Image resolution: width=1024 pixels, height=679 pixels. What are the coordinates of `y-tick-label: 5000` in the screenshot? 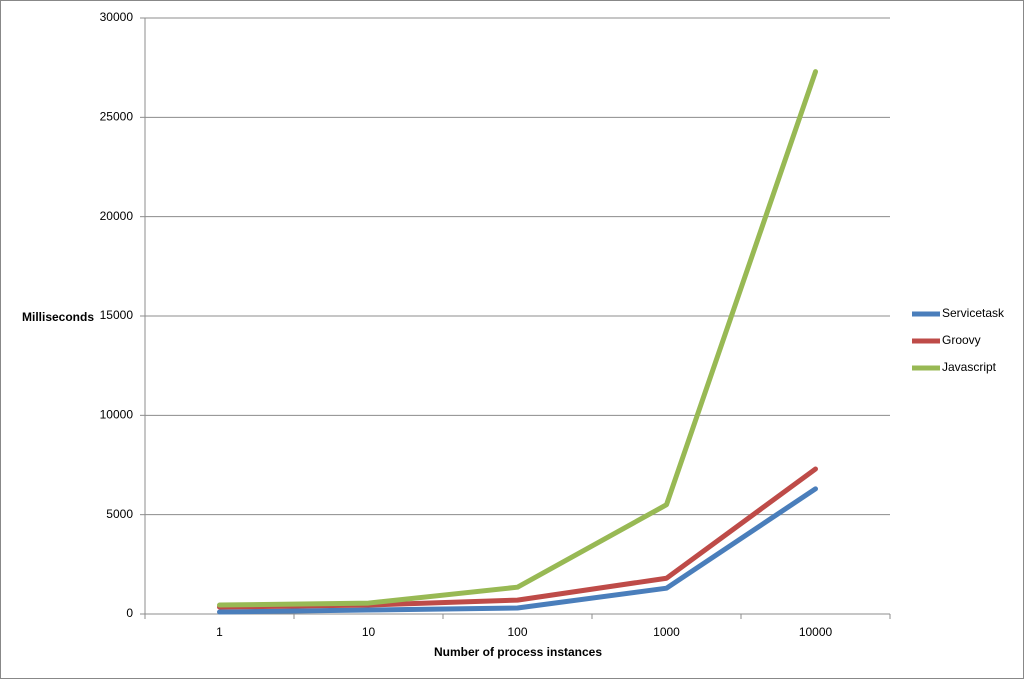 It's located at (119, 514).